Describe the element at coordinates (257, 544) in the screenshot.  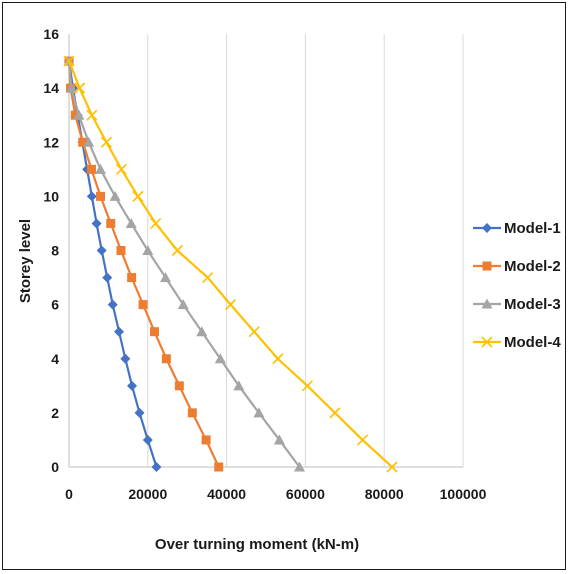
I see `x-axis-title: Over turning moment (kN-m)` at that location.